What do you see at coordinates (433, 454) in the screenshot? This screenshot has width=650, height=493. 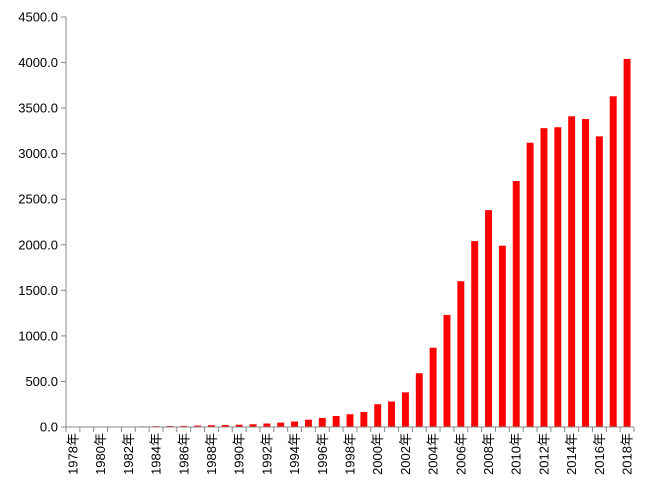 I see `x-tick-label: 2004年` at bounding box center [433, 454].